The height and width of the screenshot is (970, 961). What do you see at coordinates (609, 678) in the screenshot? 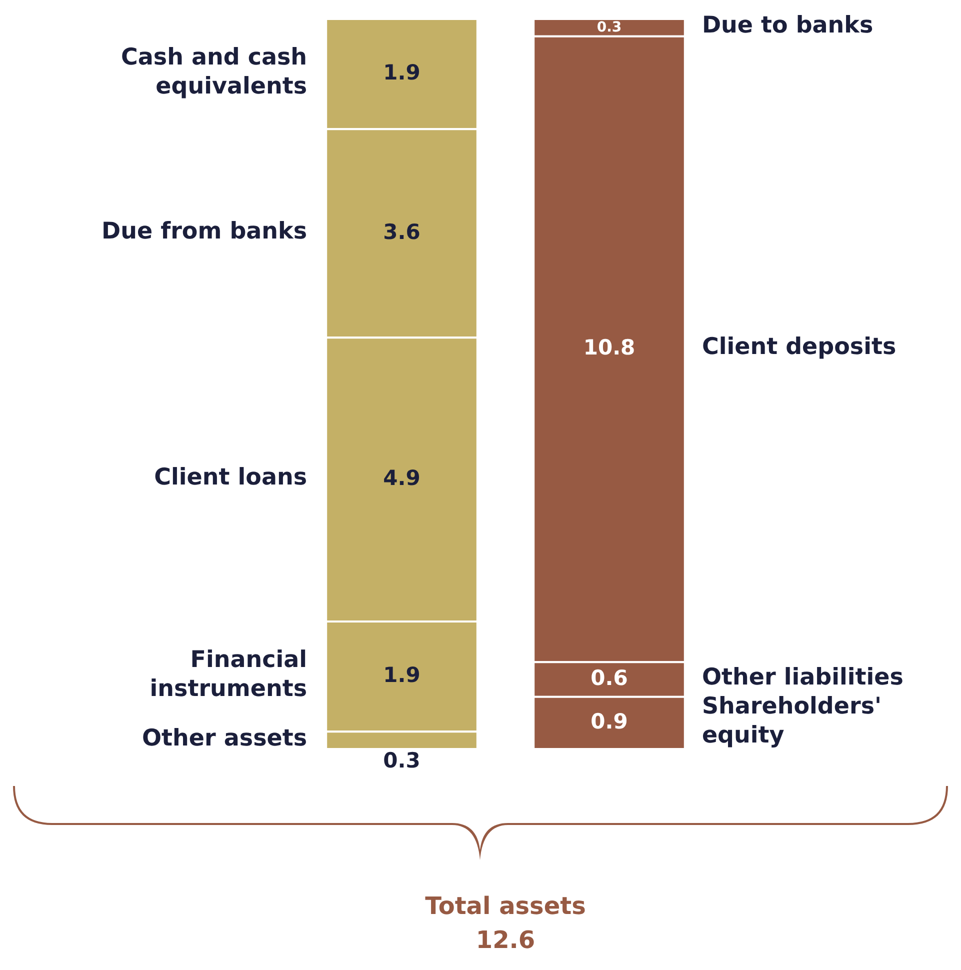
I see `data-label: 0.6` at bounding box center [609, 678].